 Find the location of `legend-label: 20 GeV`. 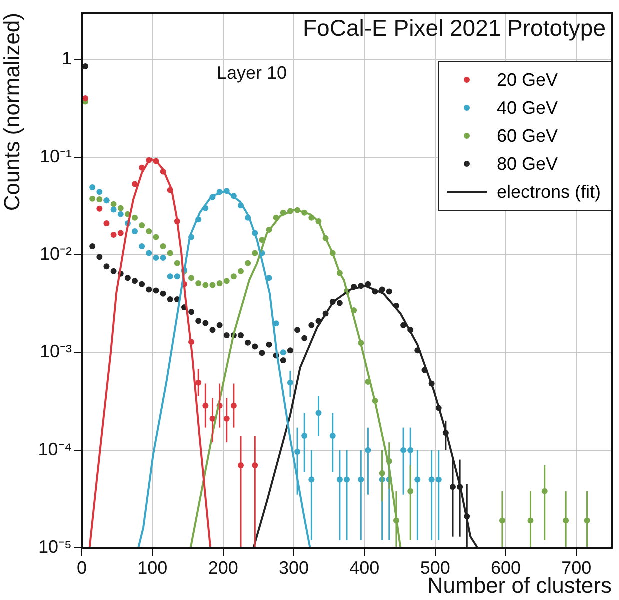

legend-label: 20 GeV is located at coordinates (527, 80).